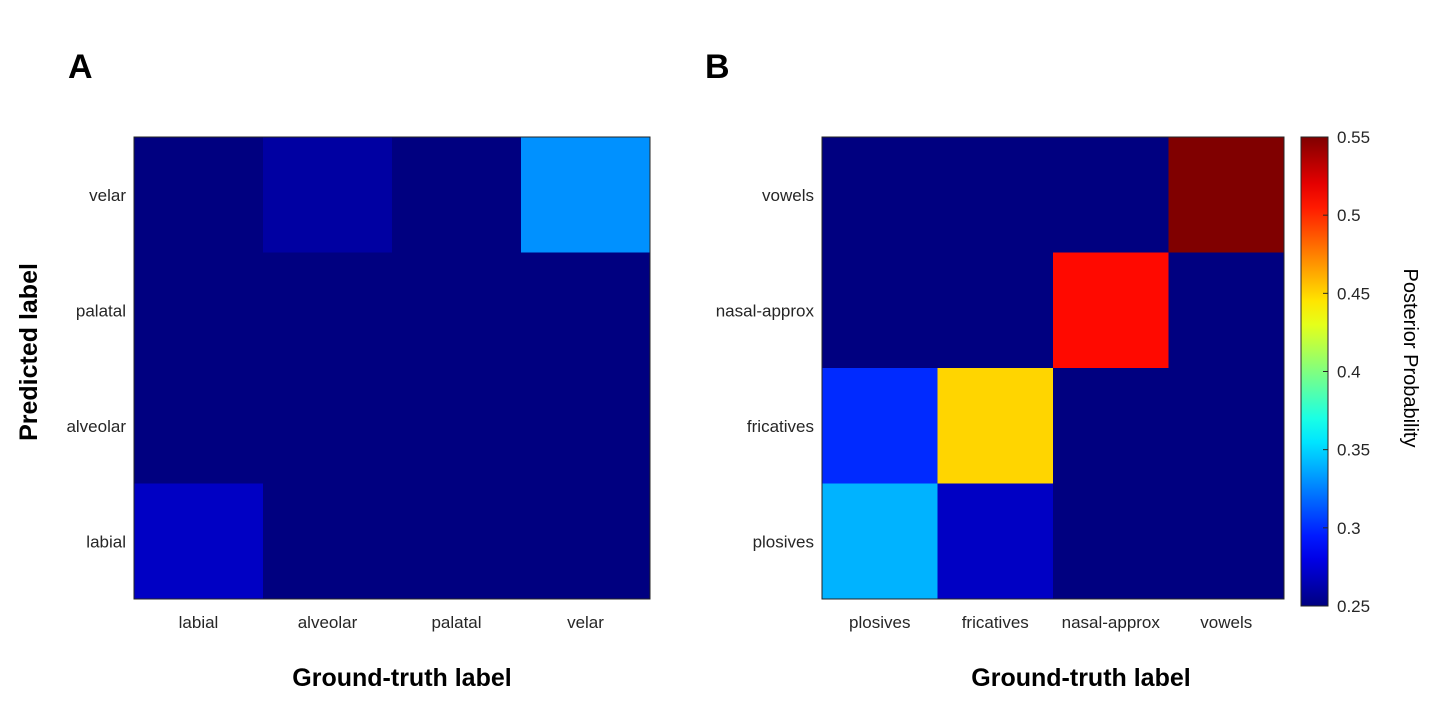 Image resolution: width=1440 pixels, height=720 pixels. Describe the element at coordinates (107, 195) in the screenshot. I see `panel-a-y-tick-label: velar` at that location.